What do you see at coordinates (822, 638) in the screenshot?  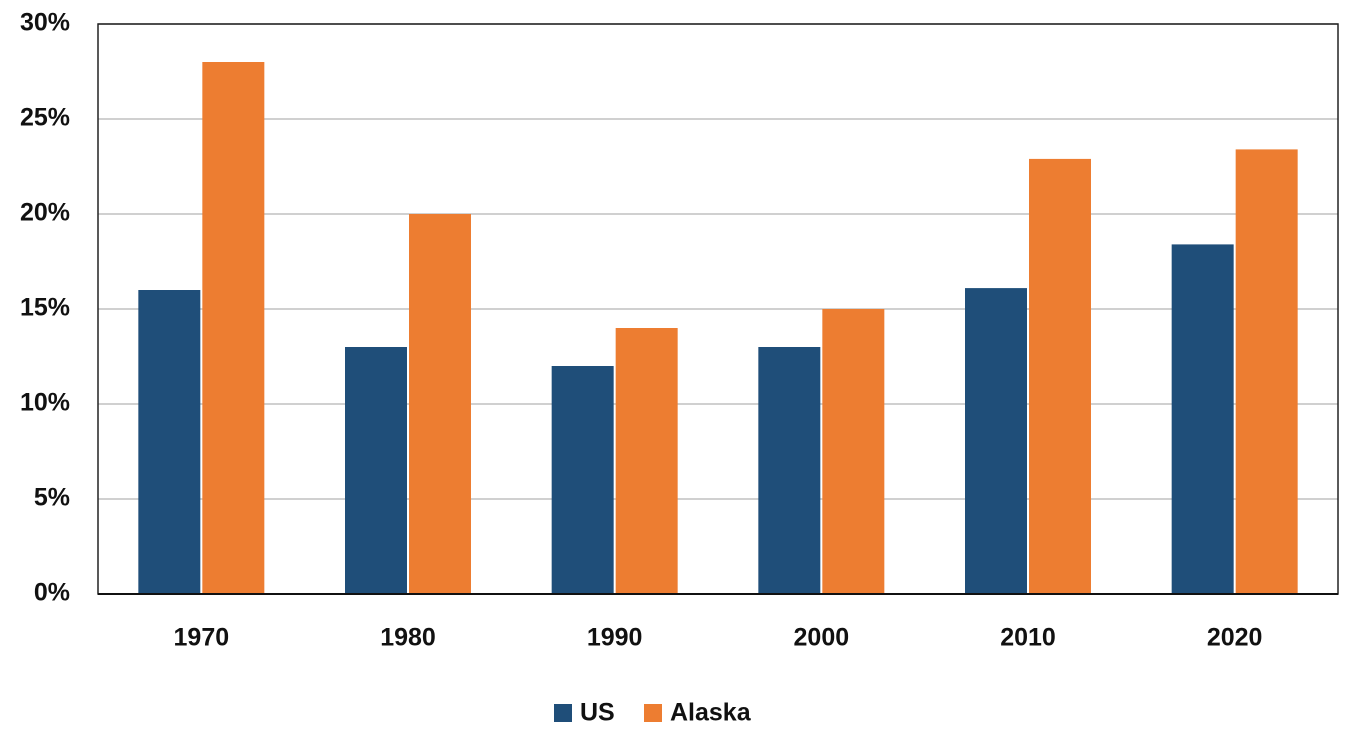 I see `x-tick-label: 2000` at bounding box center [822, 638].